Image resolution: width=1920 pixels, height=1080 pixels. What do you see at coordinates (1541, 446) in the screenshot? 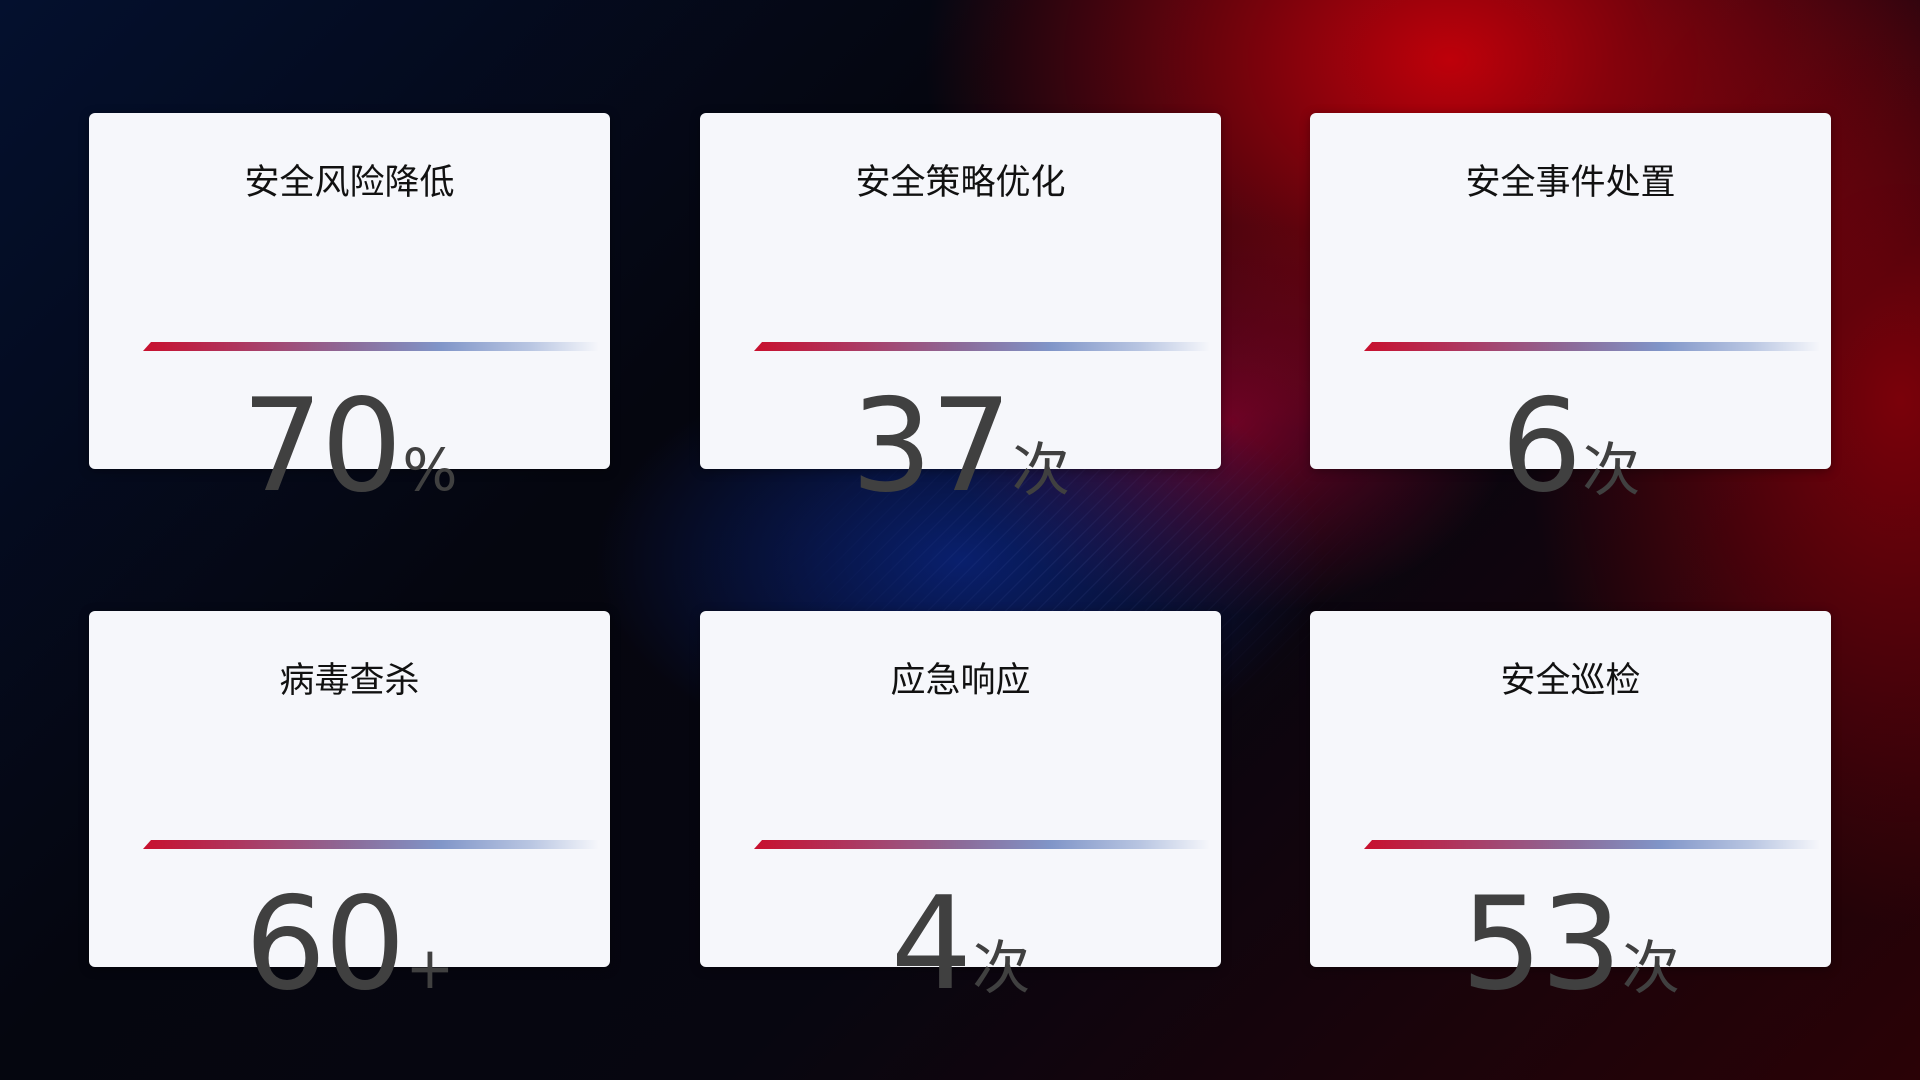
I see `value-number: 6` at bounding box center [1541, 446].